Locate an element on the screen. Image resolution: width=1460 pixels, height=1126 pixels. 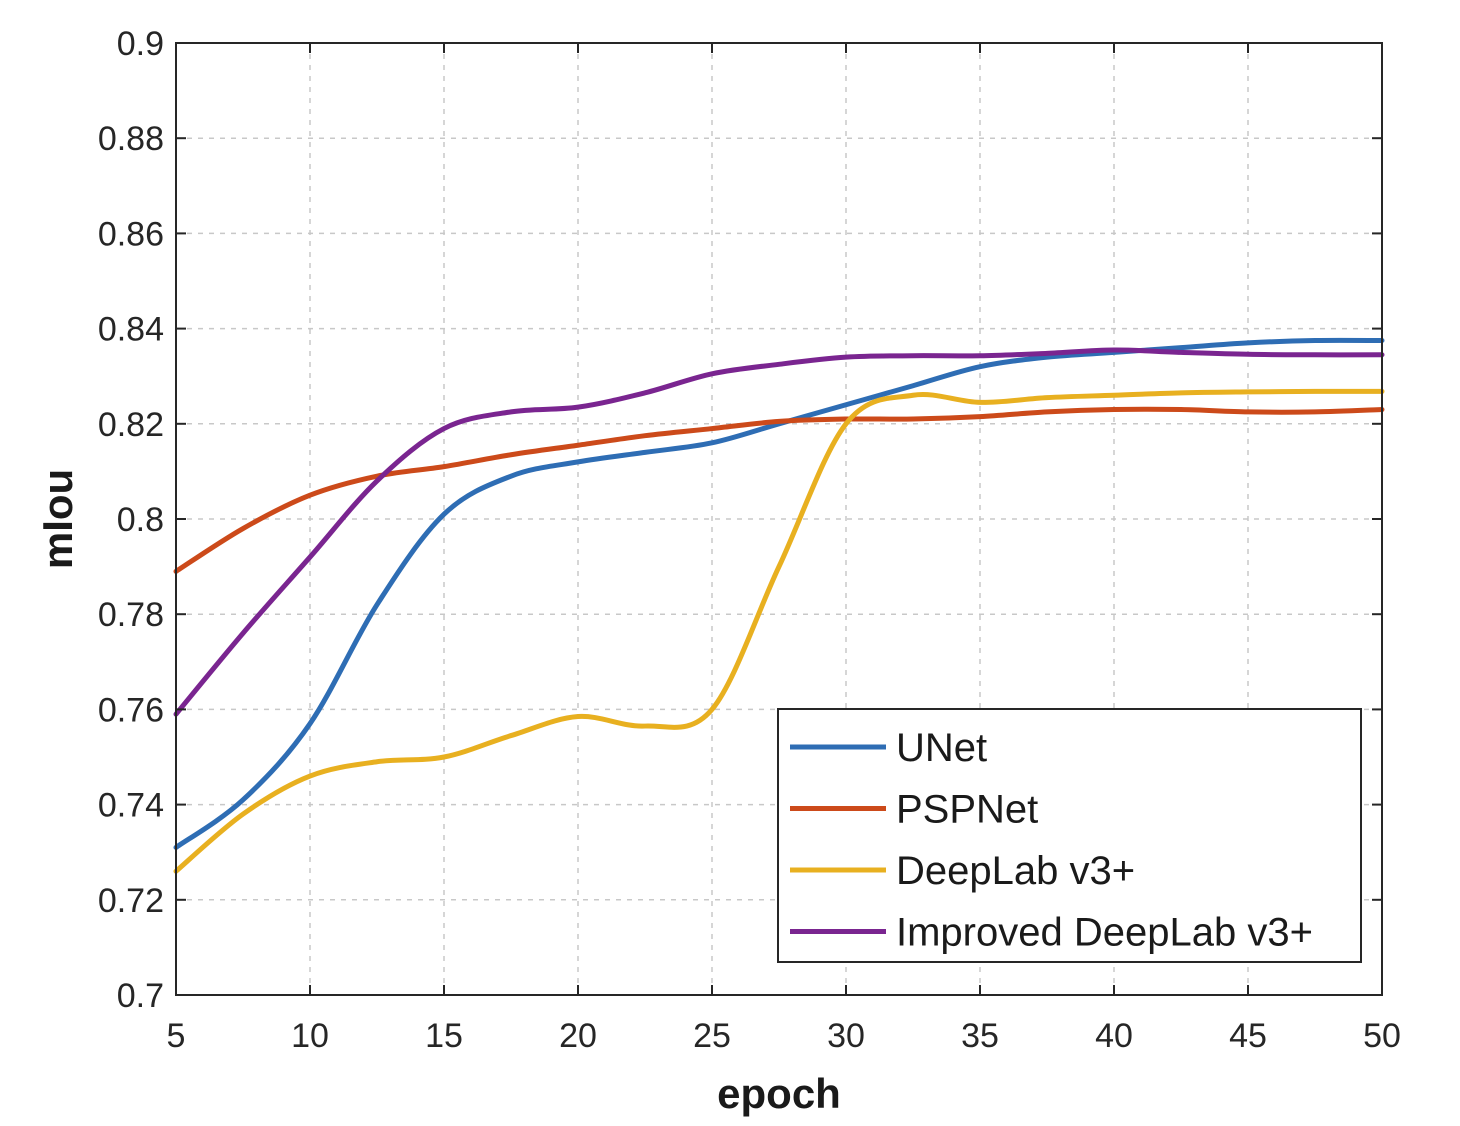
x-tick-label: 35 is located at coordinates (980, 1036).